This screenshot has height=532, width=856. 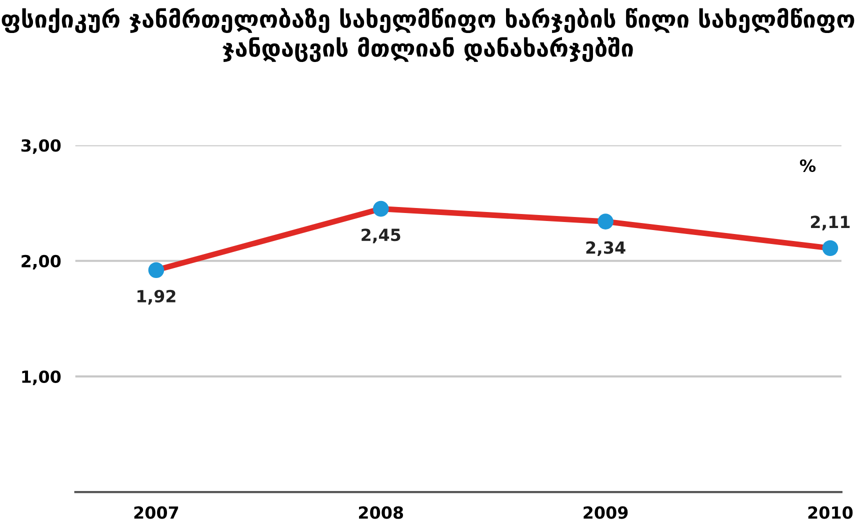 I want to click on x-tick-label: 2009, so click(x=606, y=512).